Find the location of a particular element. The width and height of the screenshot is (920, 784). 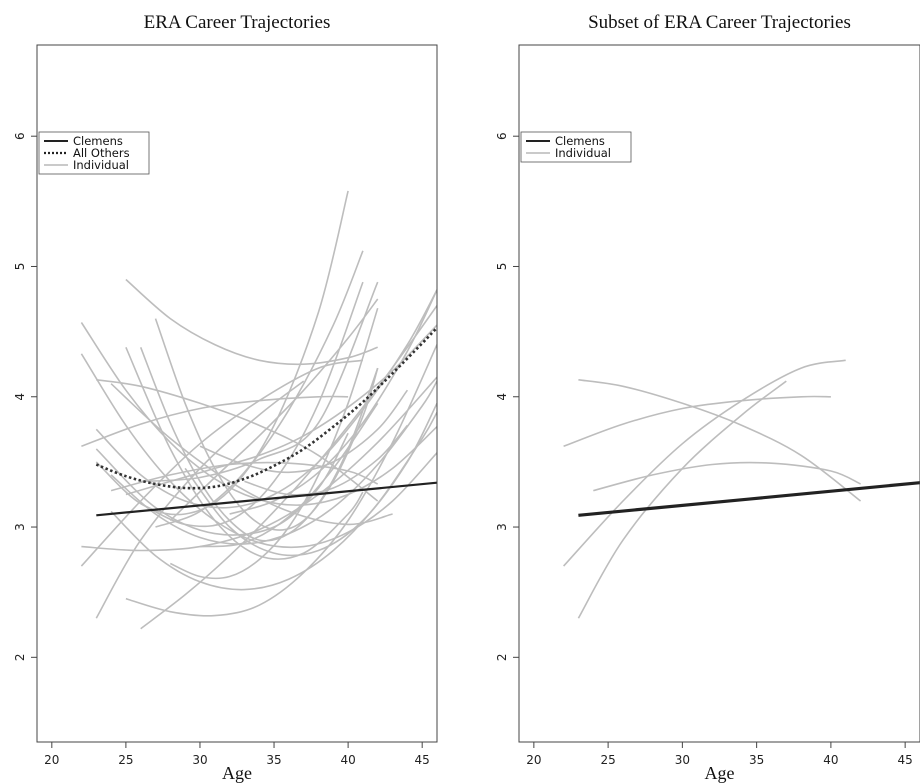

series-group is located at coordinates (741, 489).